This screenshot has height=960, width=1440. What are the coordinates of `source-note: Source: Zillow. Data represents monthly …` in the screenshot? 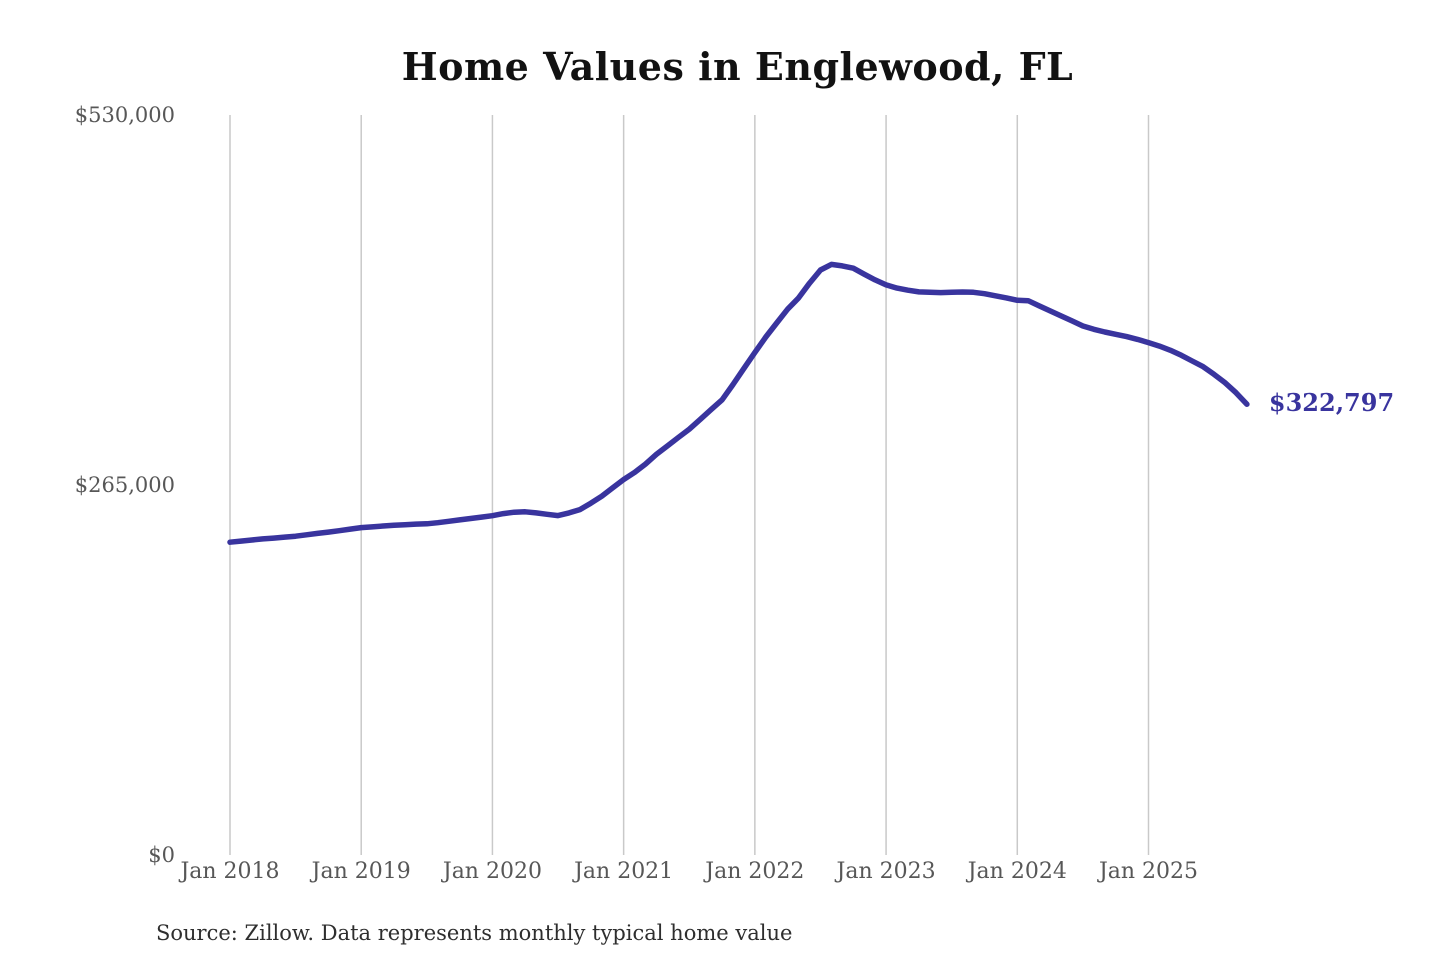 It's located at (474, 933).